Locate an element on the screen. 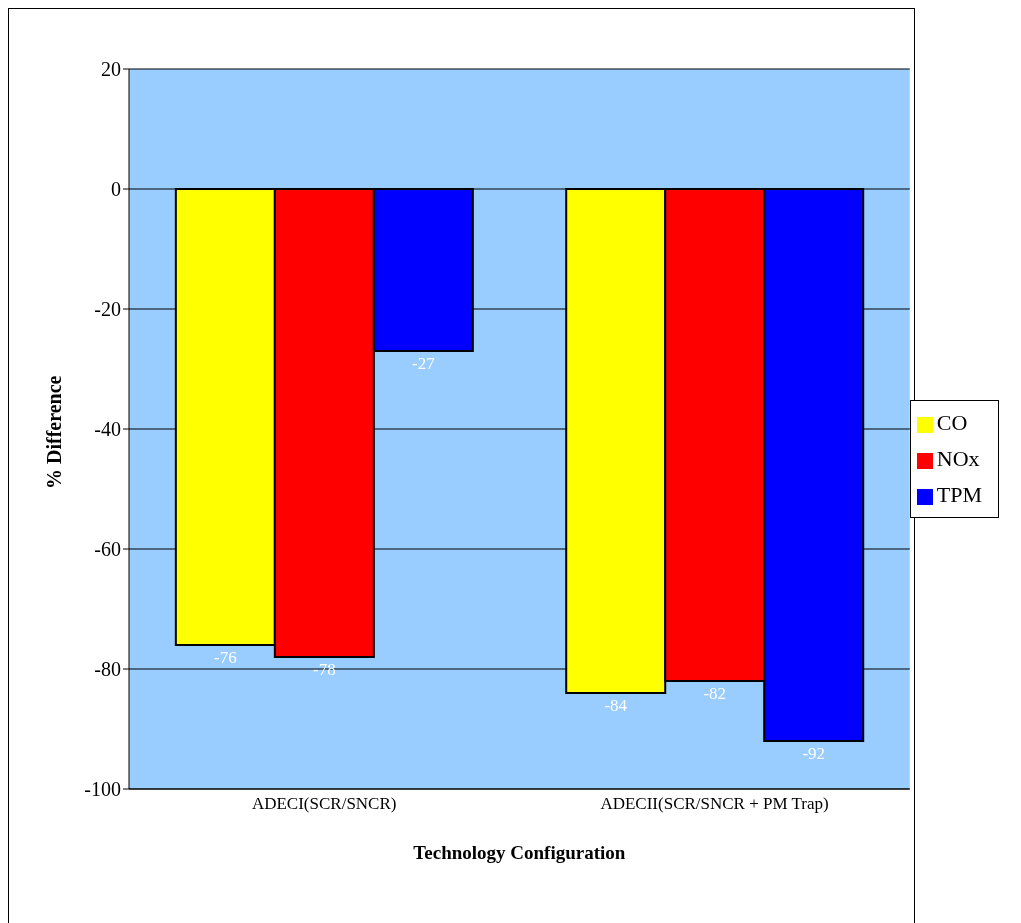 The height and width of the screenshot is (923, 1021). legend-label: NOx is located at coordinates (958, 458).